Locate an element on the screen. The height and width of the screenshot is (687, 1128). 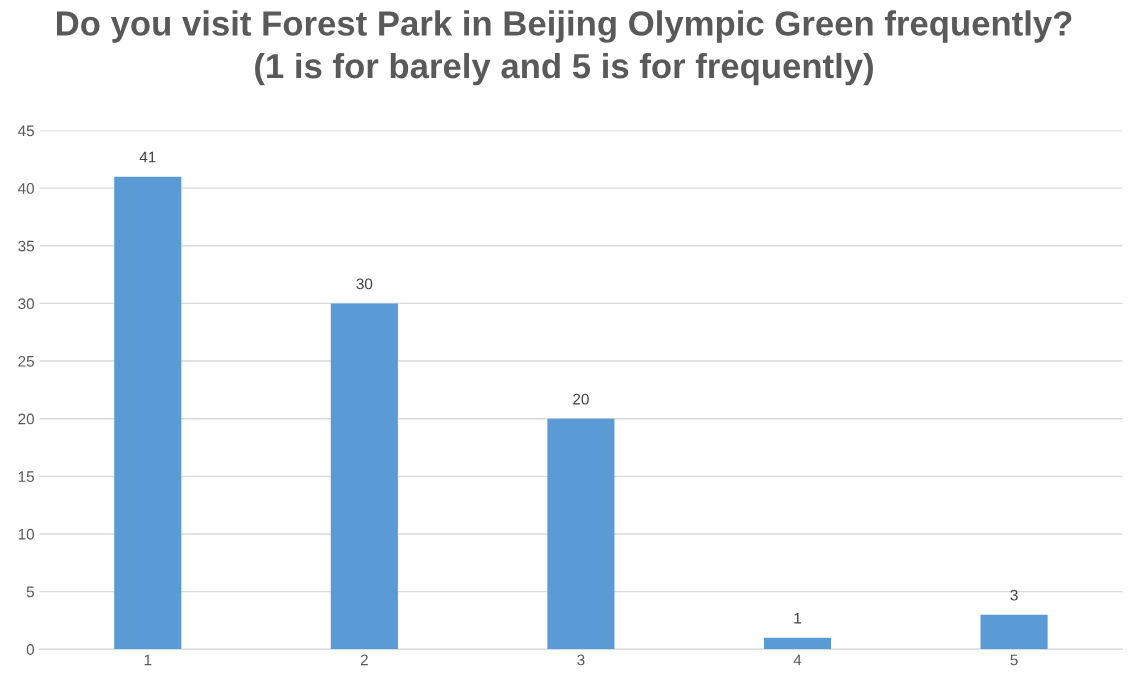
y-tick-label: 25 is located at coordinates (26, 361).